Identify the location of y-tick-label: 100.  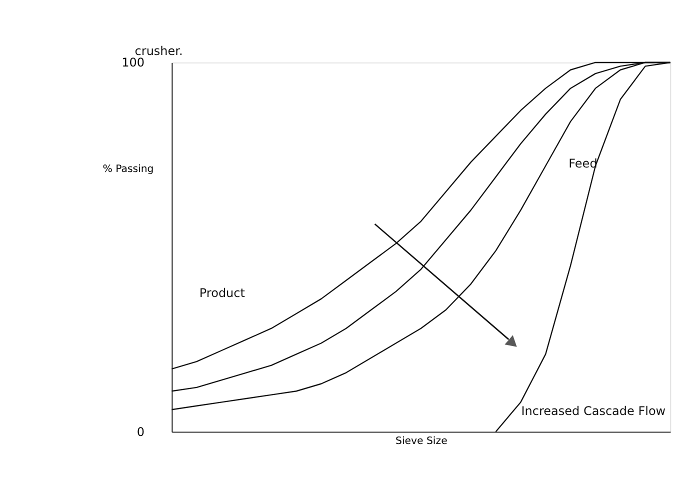
(133, 63).